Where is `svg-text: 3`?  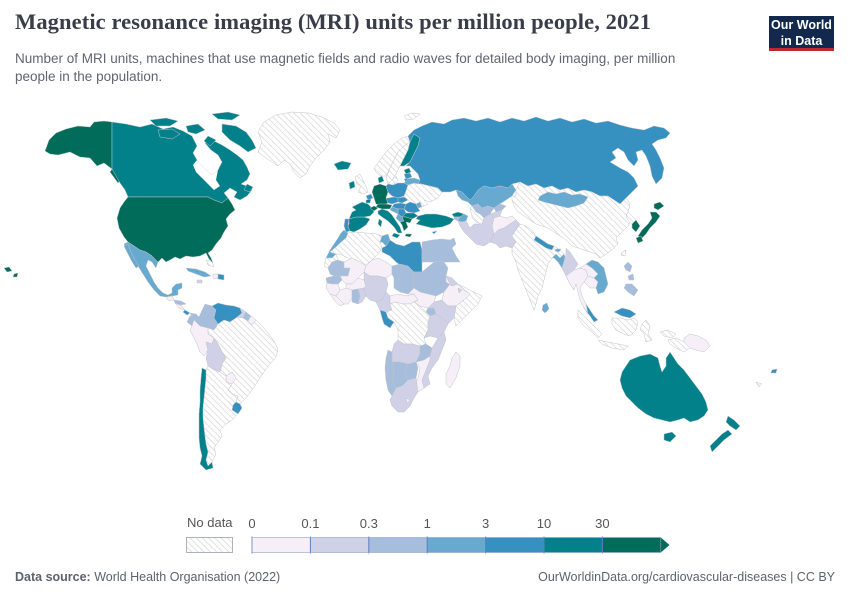
svg-text: 3 is located at coordinates (485, 523).